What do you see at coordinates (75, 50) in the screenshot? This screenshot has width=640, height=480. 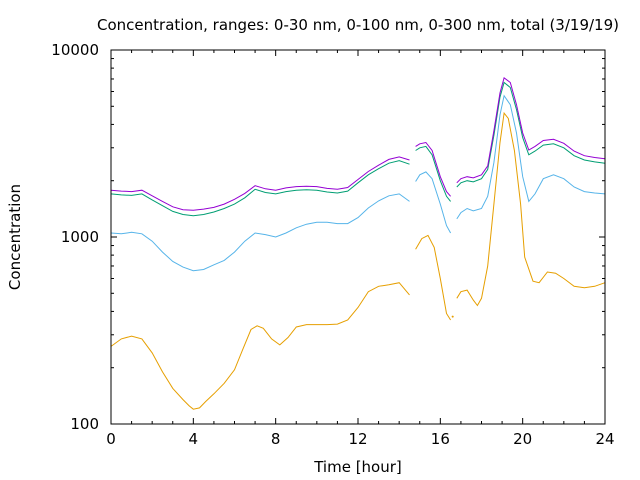 I see `y-tick-label: 10000` at bounding box center [75, 50].